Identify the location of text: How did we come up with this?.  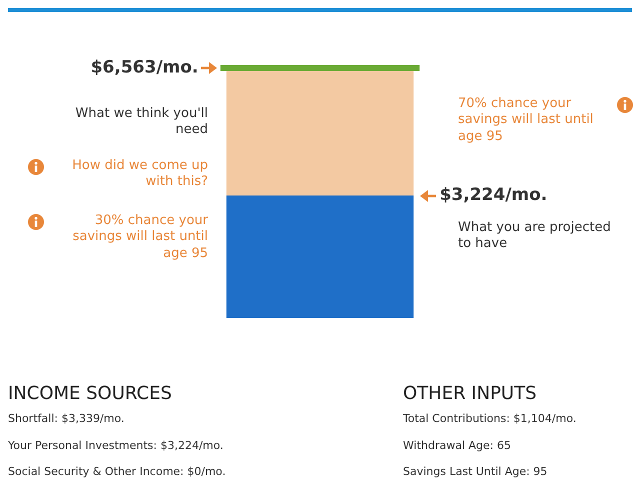
(139, 174).